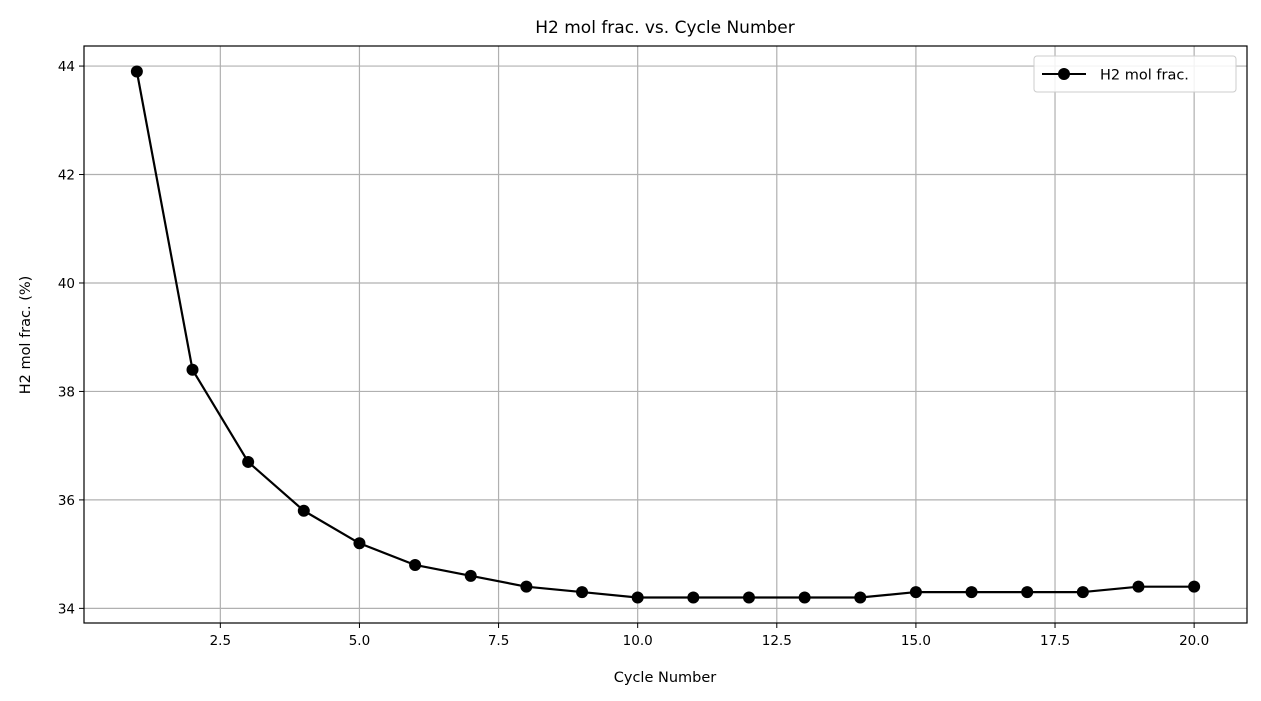  What do you see at coordinates (66, 284) in the screenshot?
I see `y-tick-label: 40` at bounding box center [66, 284].